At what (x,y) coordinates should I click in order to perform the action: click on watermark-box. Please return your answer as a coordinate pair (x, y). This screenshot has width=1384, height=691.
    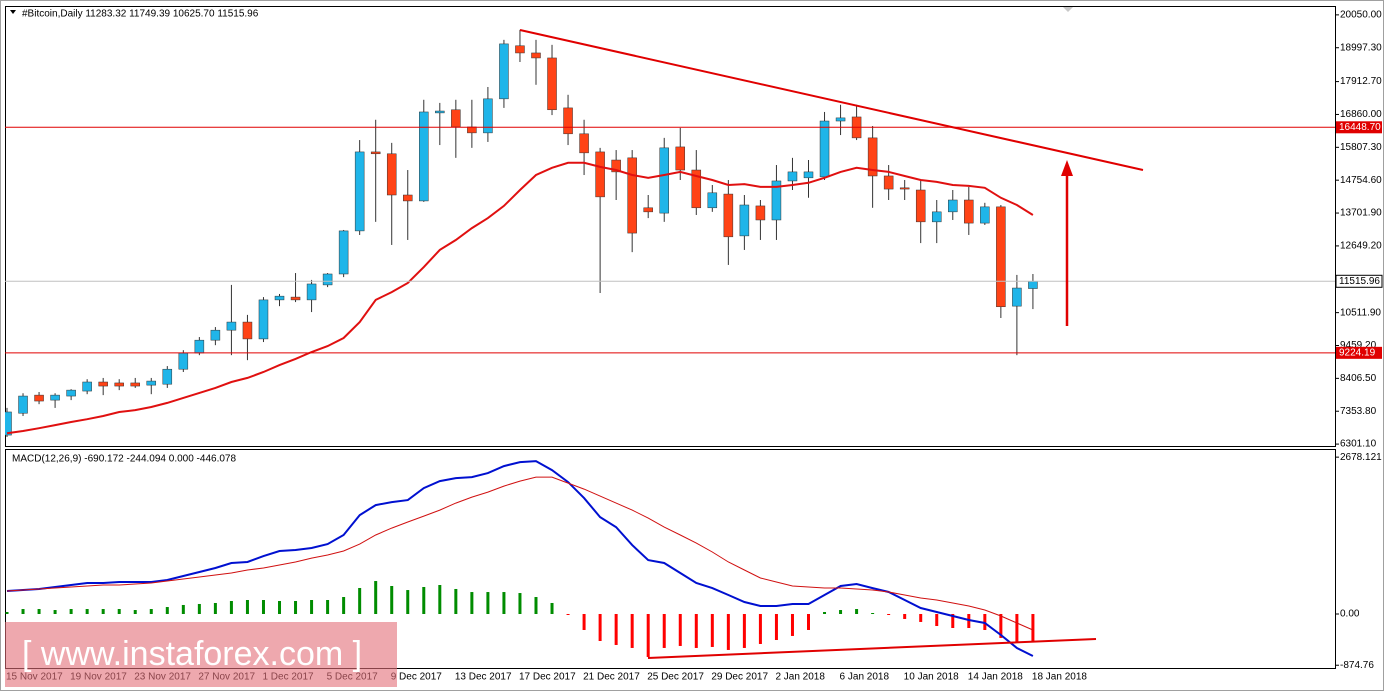
    Looking at the image, I should click on (201, 654).